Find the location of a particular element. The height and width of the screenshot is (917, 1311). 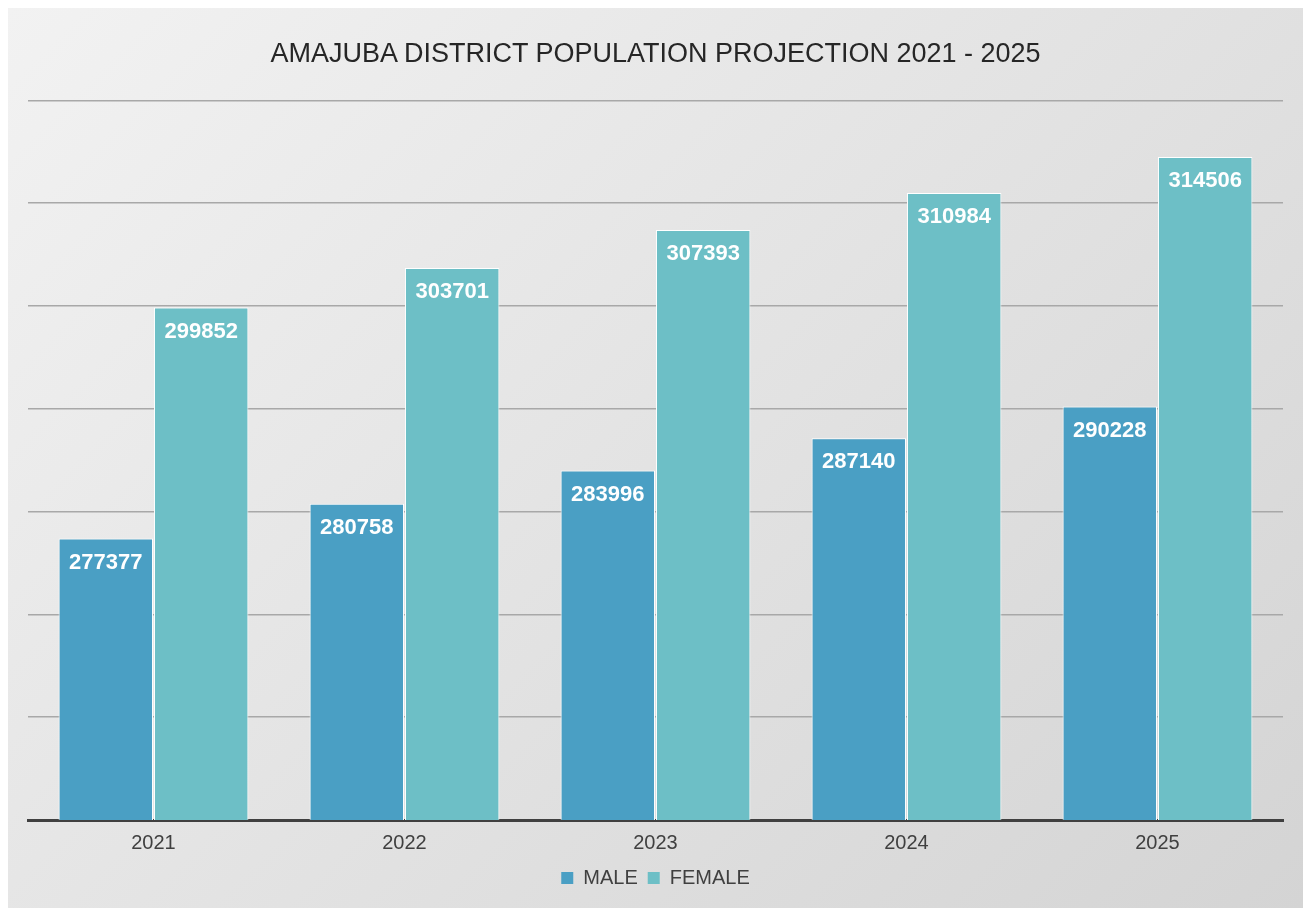

data-label: 280758 is located at coordinates (357, 526).